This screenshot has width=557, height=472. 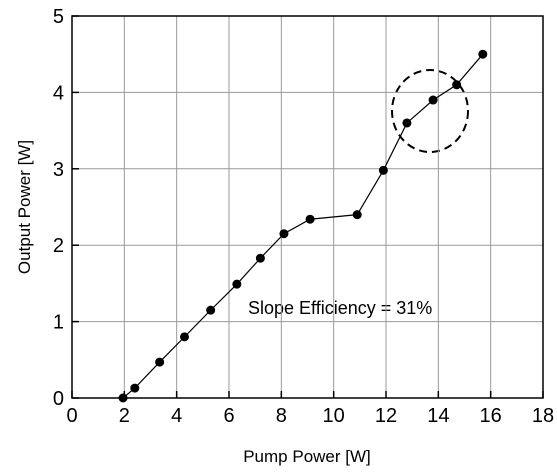 I want to click on y-tick-label: 4, so click(x=58, y=93).